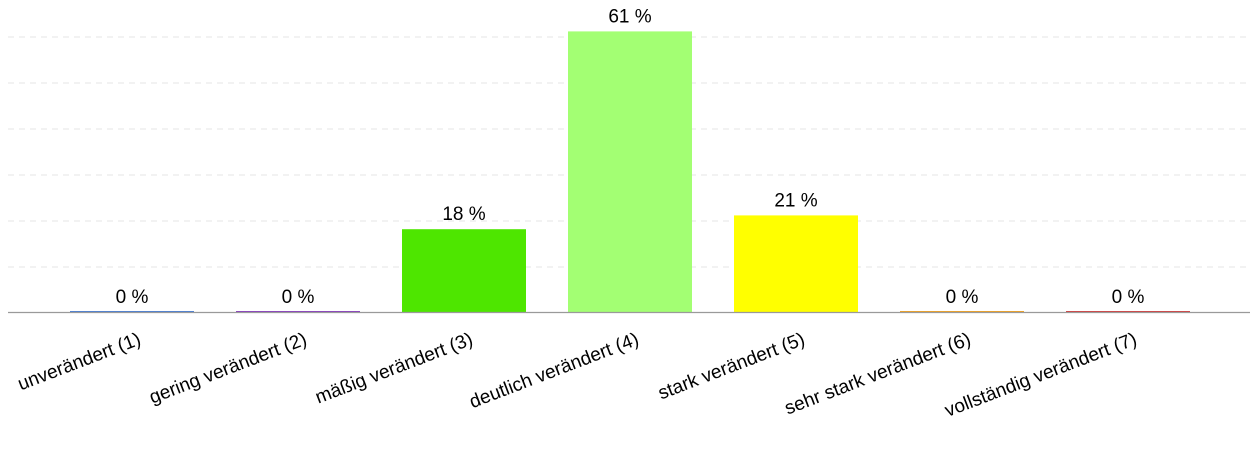  I want to click on value-label: 61 %, so click(629, 16).